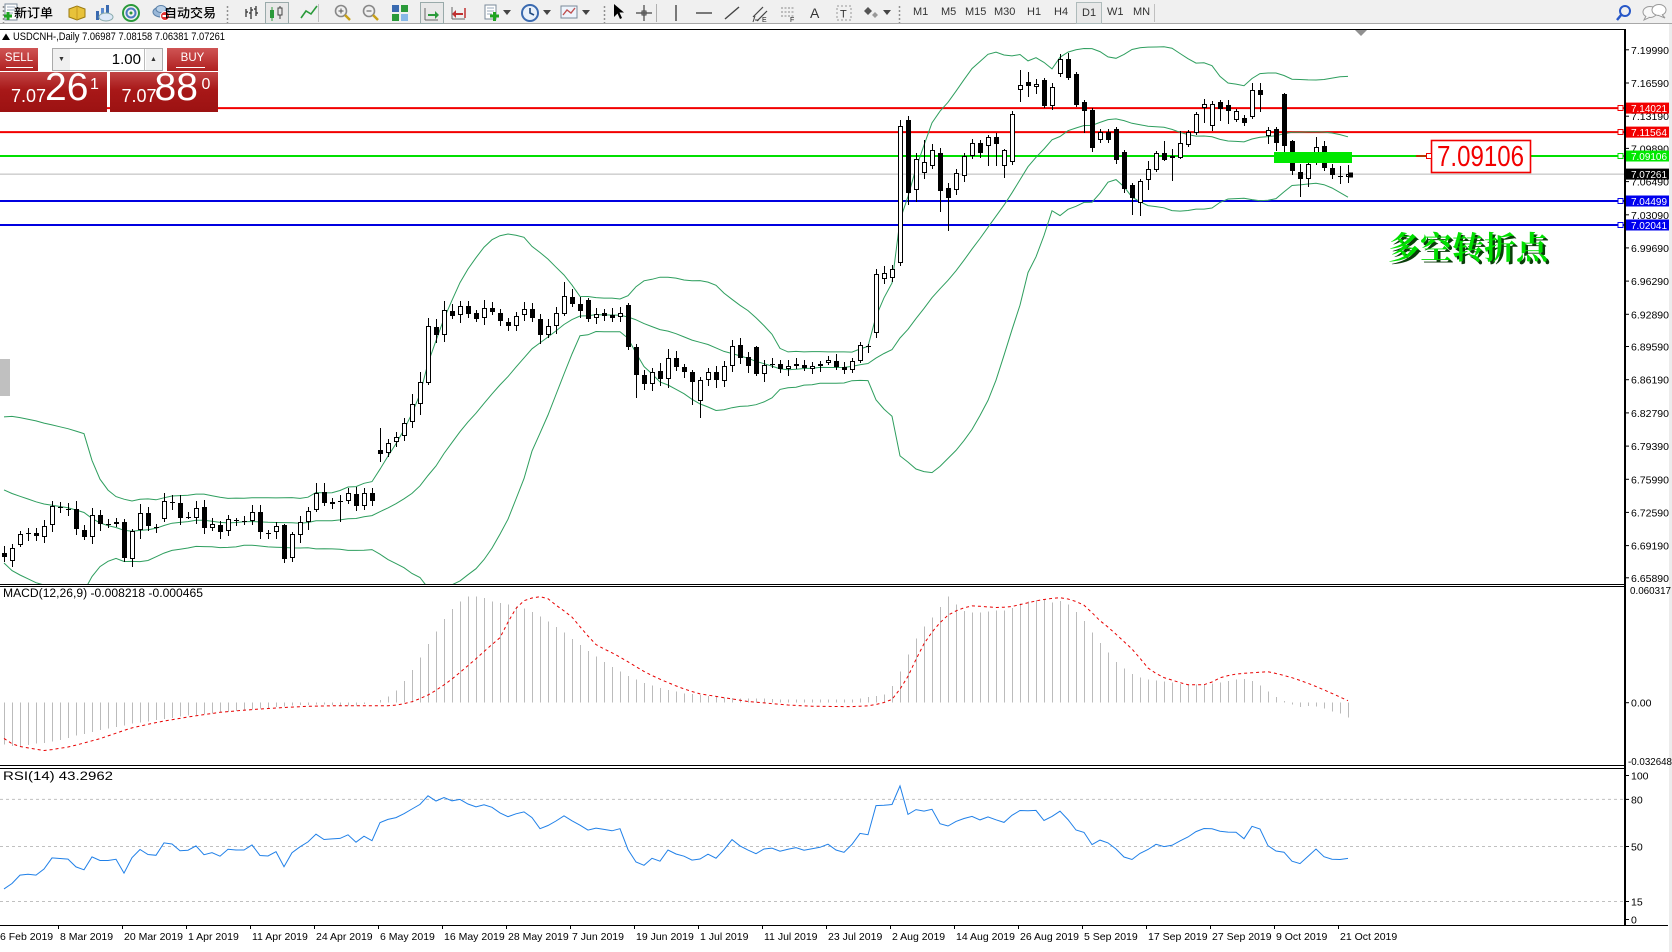  Describe the element at coordinates (855, 937) in the screenshot. I see `svg-text: 23 Jul 2019` at that location.